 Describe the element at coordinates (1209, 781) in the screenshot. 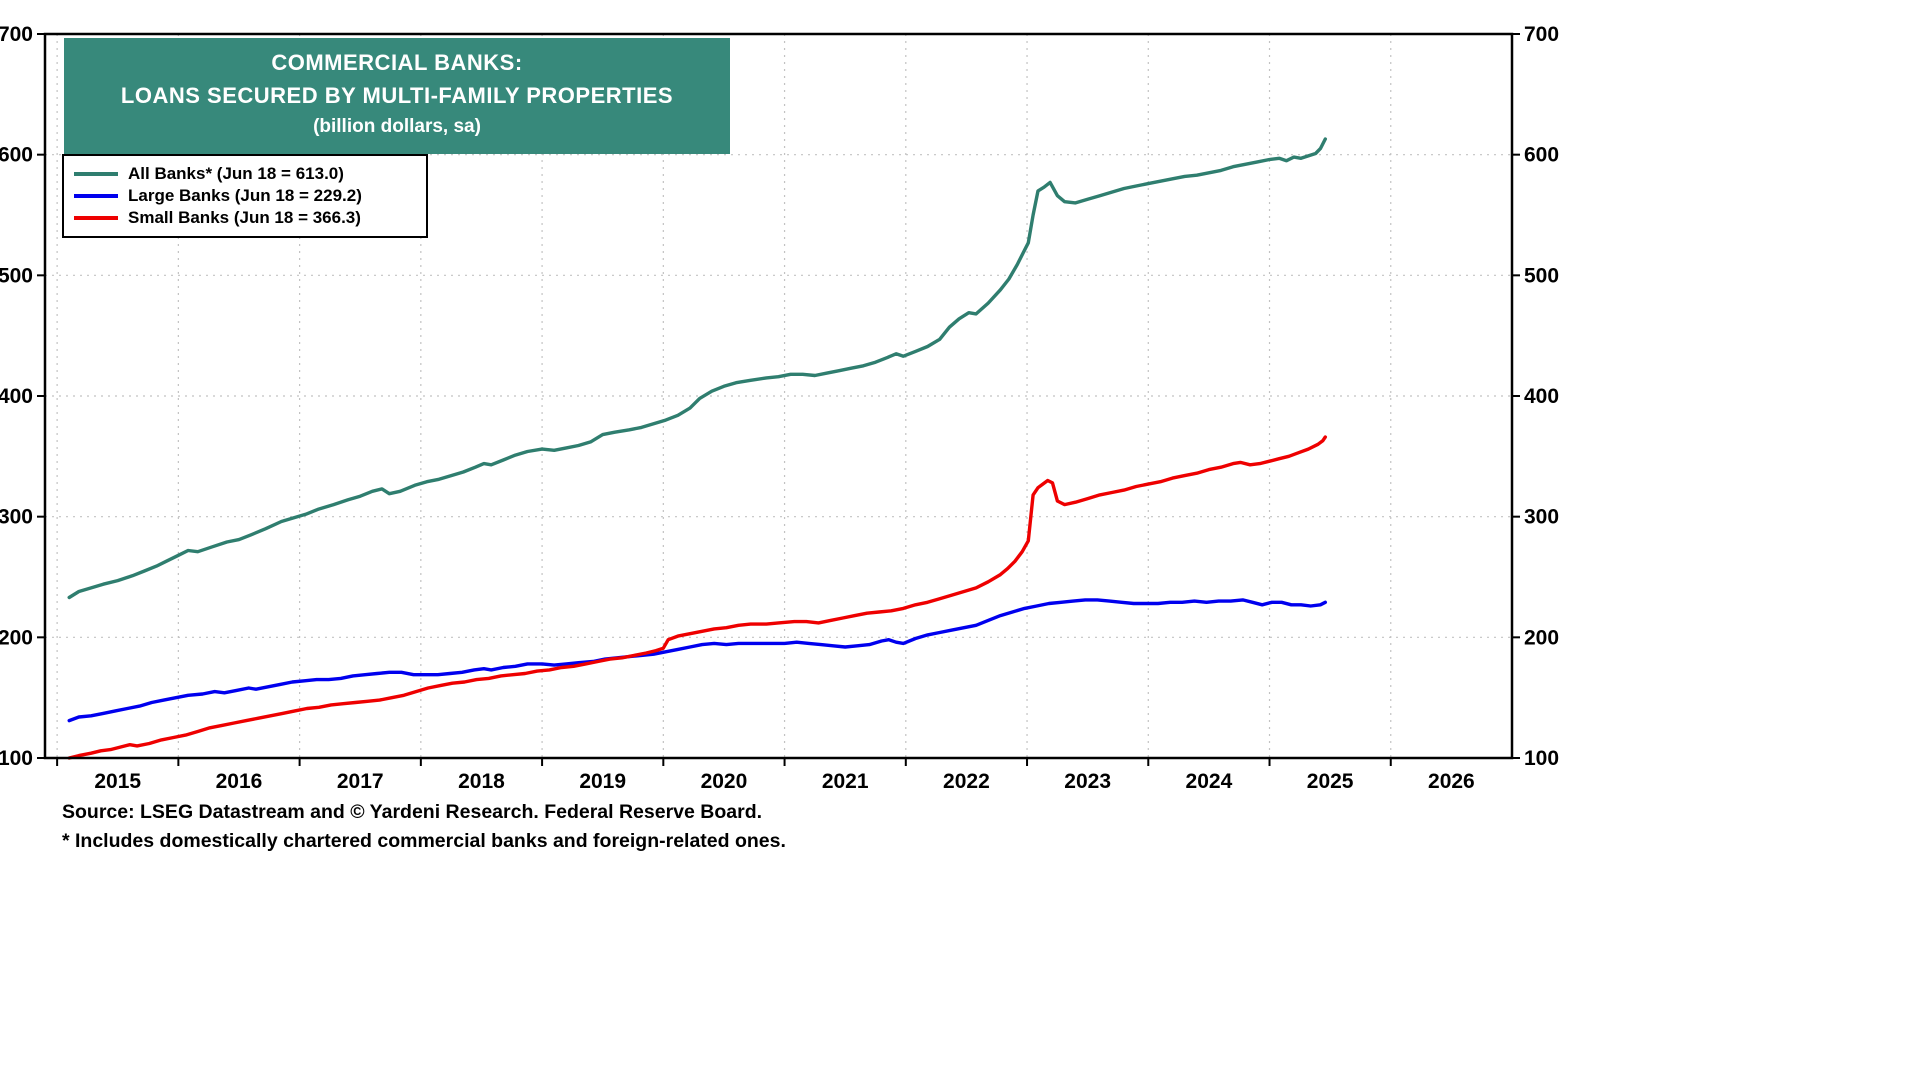

I see `svg-text: 2024` at that location.